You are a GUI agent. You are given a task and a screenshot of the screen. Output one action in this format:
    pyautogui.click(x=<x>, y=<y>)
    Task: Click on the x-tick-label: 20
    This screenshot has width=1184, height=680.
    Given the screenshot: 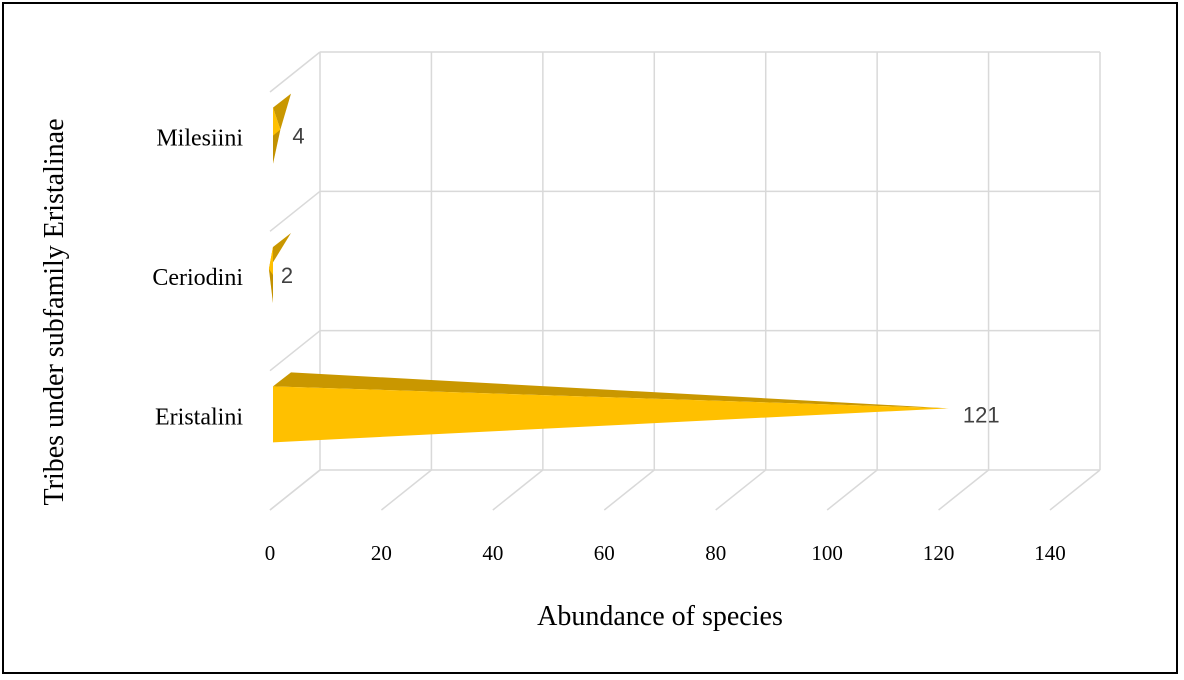 What is the action you would take?
    pyautogui.click(x=381, y=553)
    